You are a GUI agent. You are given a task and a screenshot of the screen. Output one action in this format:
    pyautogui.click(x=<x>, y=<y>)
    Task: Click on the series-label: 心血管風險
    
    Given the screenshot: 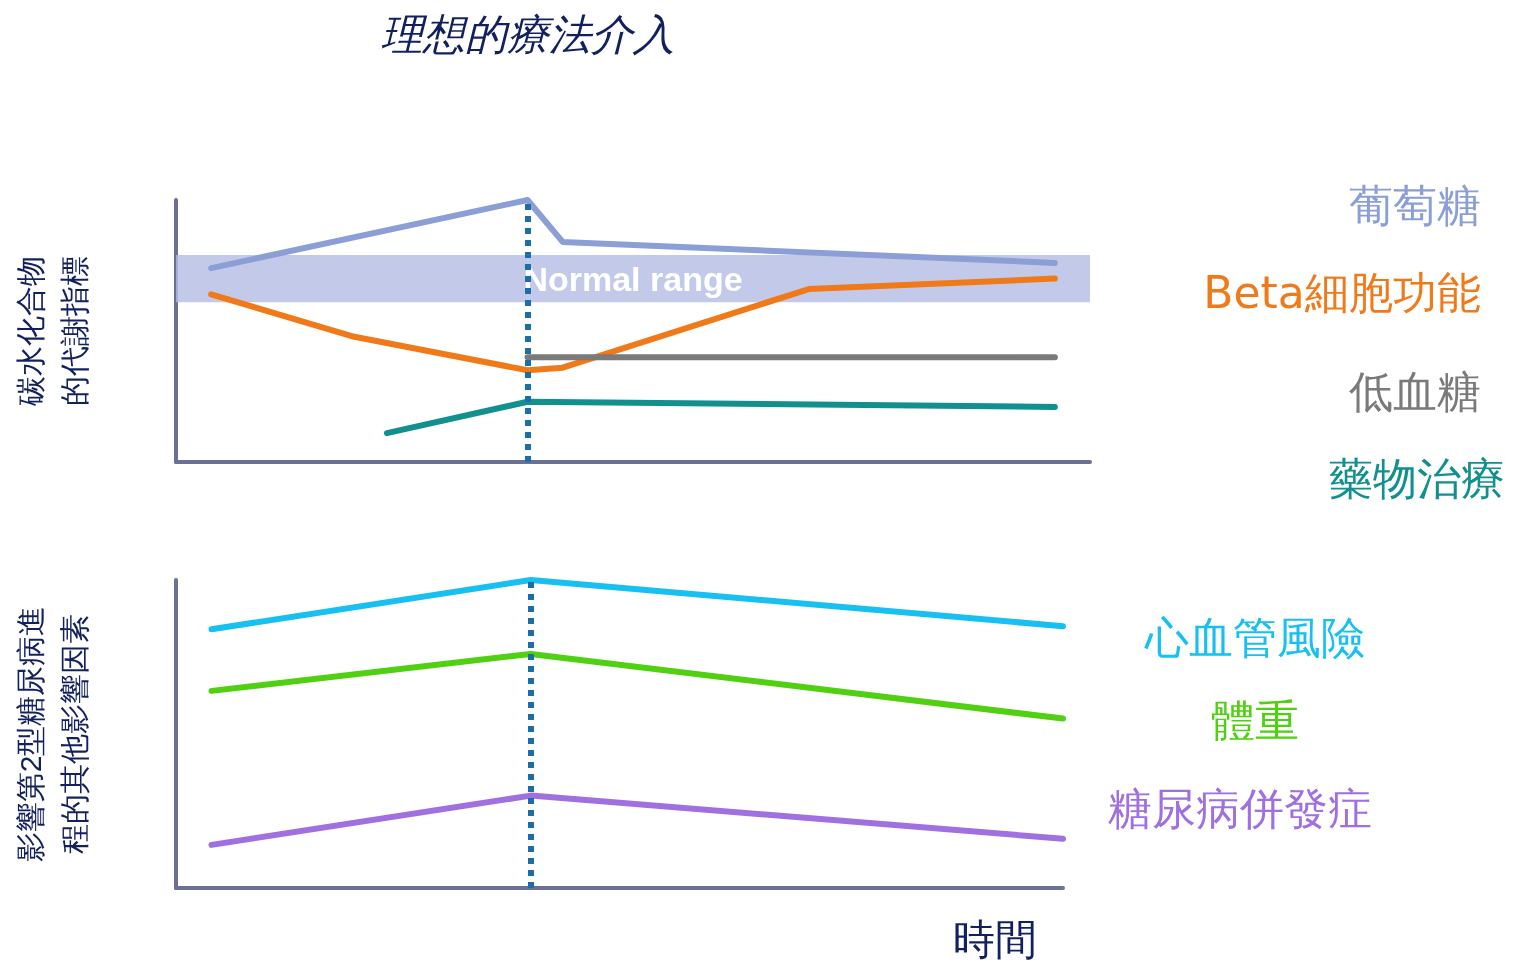 What is the action you would take?
    pyautogui.click(x=1254, y=637)
    